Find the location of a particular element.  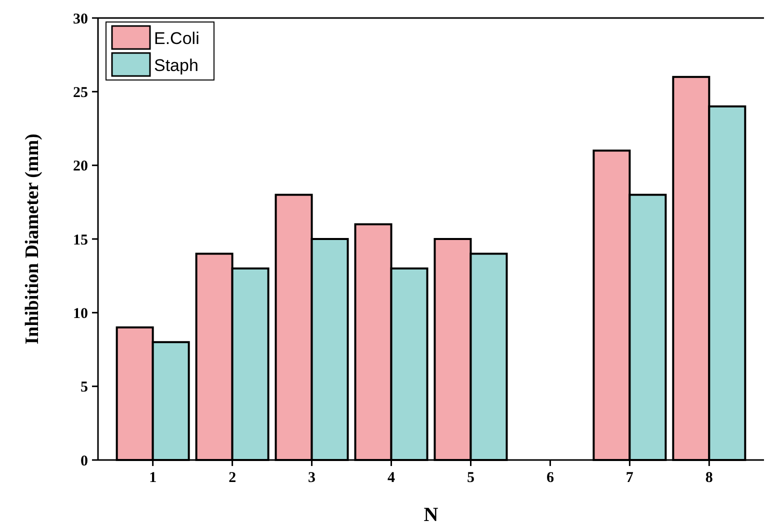

legend-label: E.Coli is located at coordinates (177, 38).